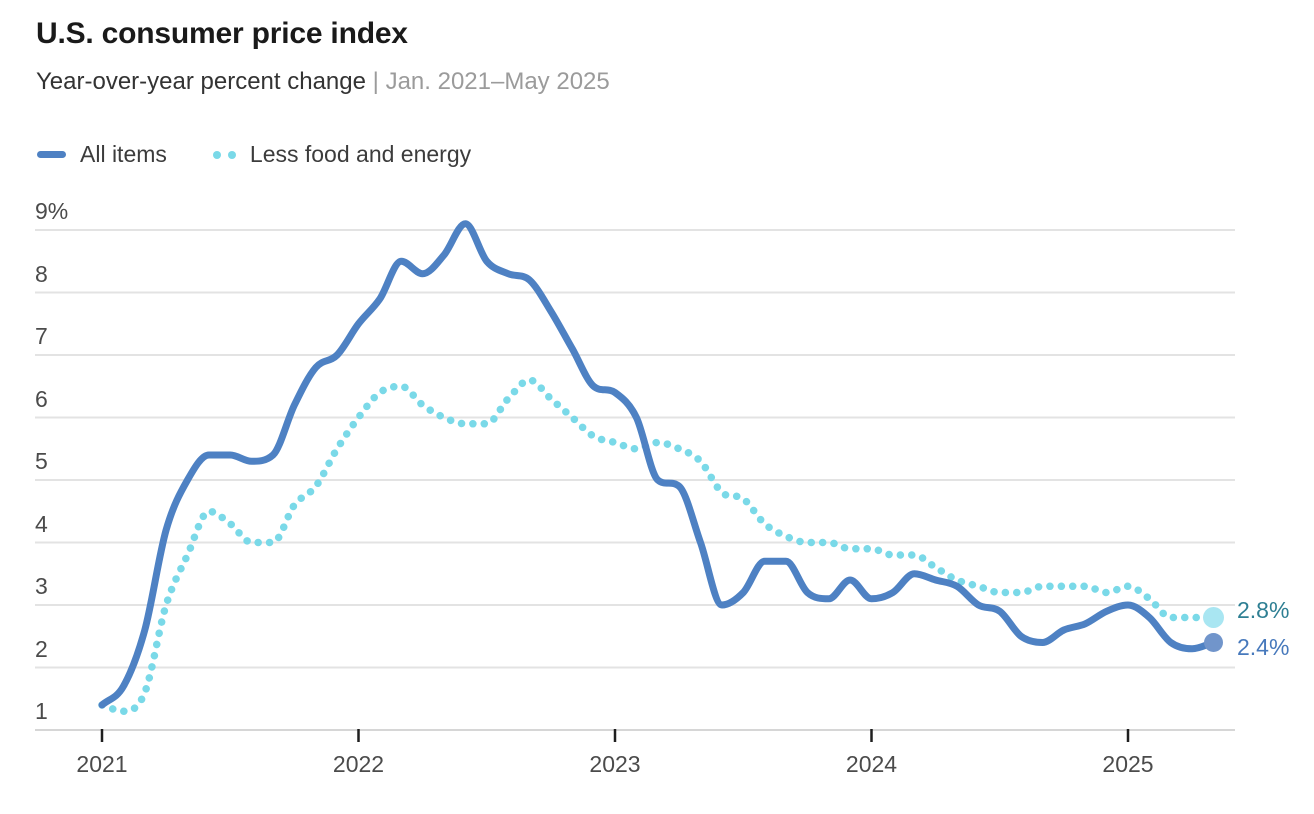 This screenshot has height=814, width=1314. Describe the element at coordinates (51, 154) in the screenshot. I see `solid-line-swatch-icon` at that location.